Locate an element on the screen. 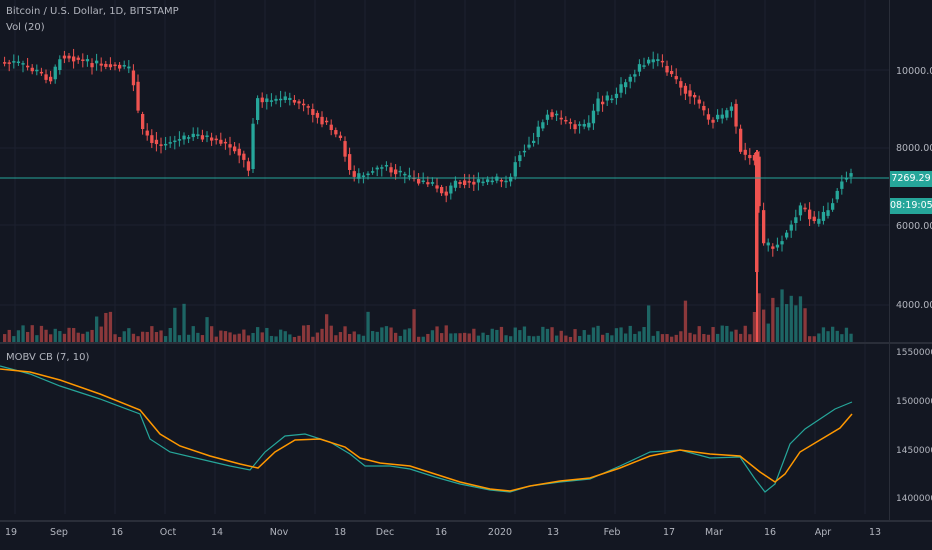 The image size is (932, 550). time-axis-label: Feb is located at coordinates (612, 532).